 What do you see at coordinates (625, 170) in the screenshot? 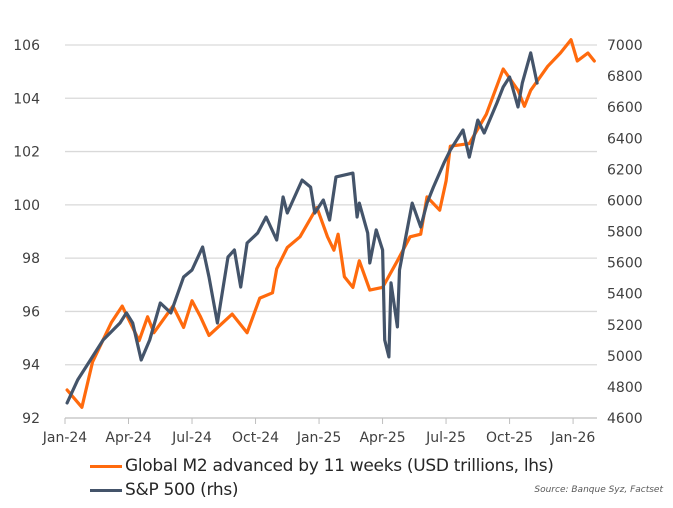
I see `y-right-tick-label: 6200` at bounding box center [625, 170].